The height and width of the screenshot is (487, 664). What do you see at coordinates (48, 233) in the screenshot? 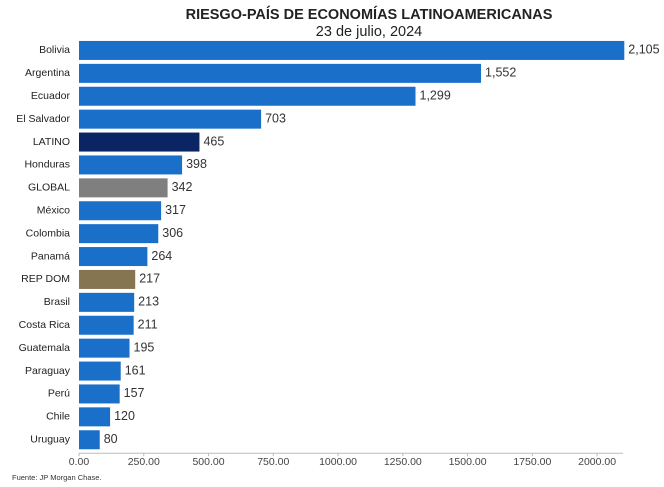
I see `category-label: Colombia` at bounding box center [48, 233].